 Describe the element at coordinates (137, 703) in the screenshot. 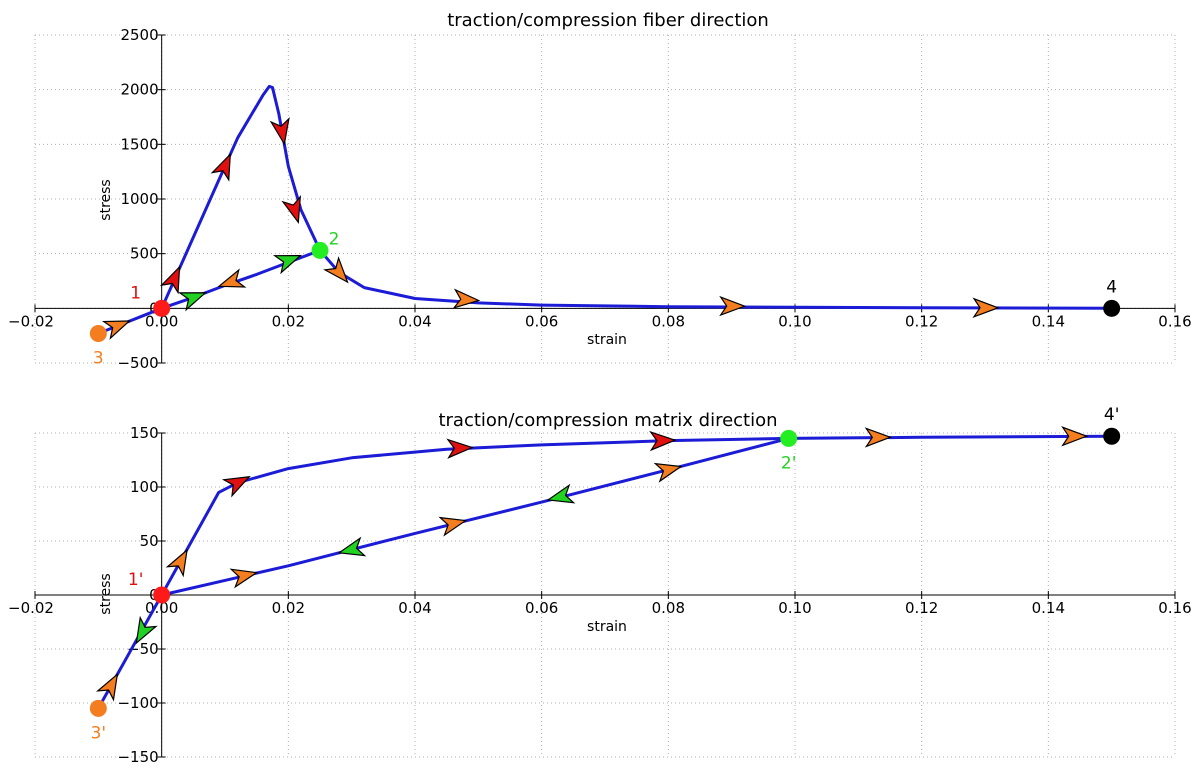

I see `y-tick-label: −100` at that location.